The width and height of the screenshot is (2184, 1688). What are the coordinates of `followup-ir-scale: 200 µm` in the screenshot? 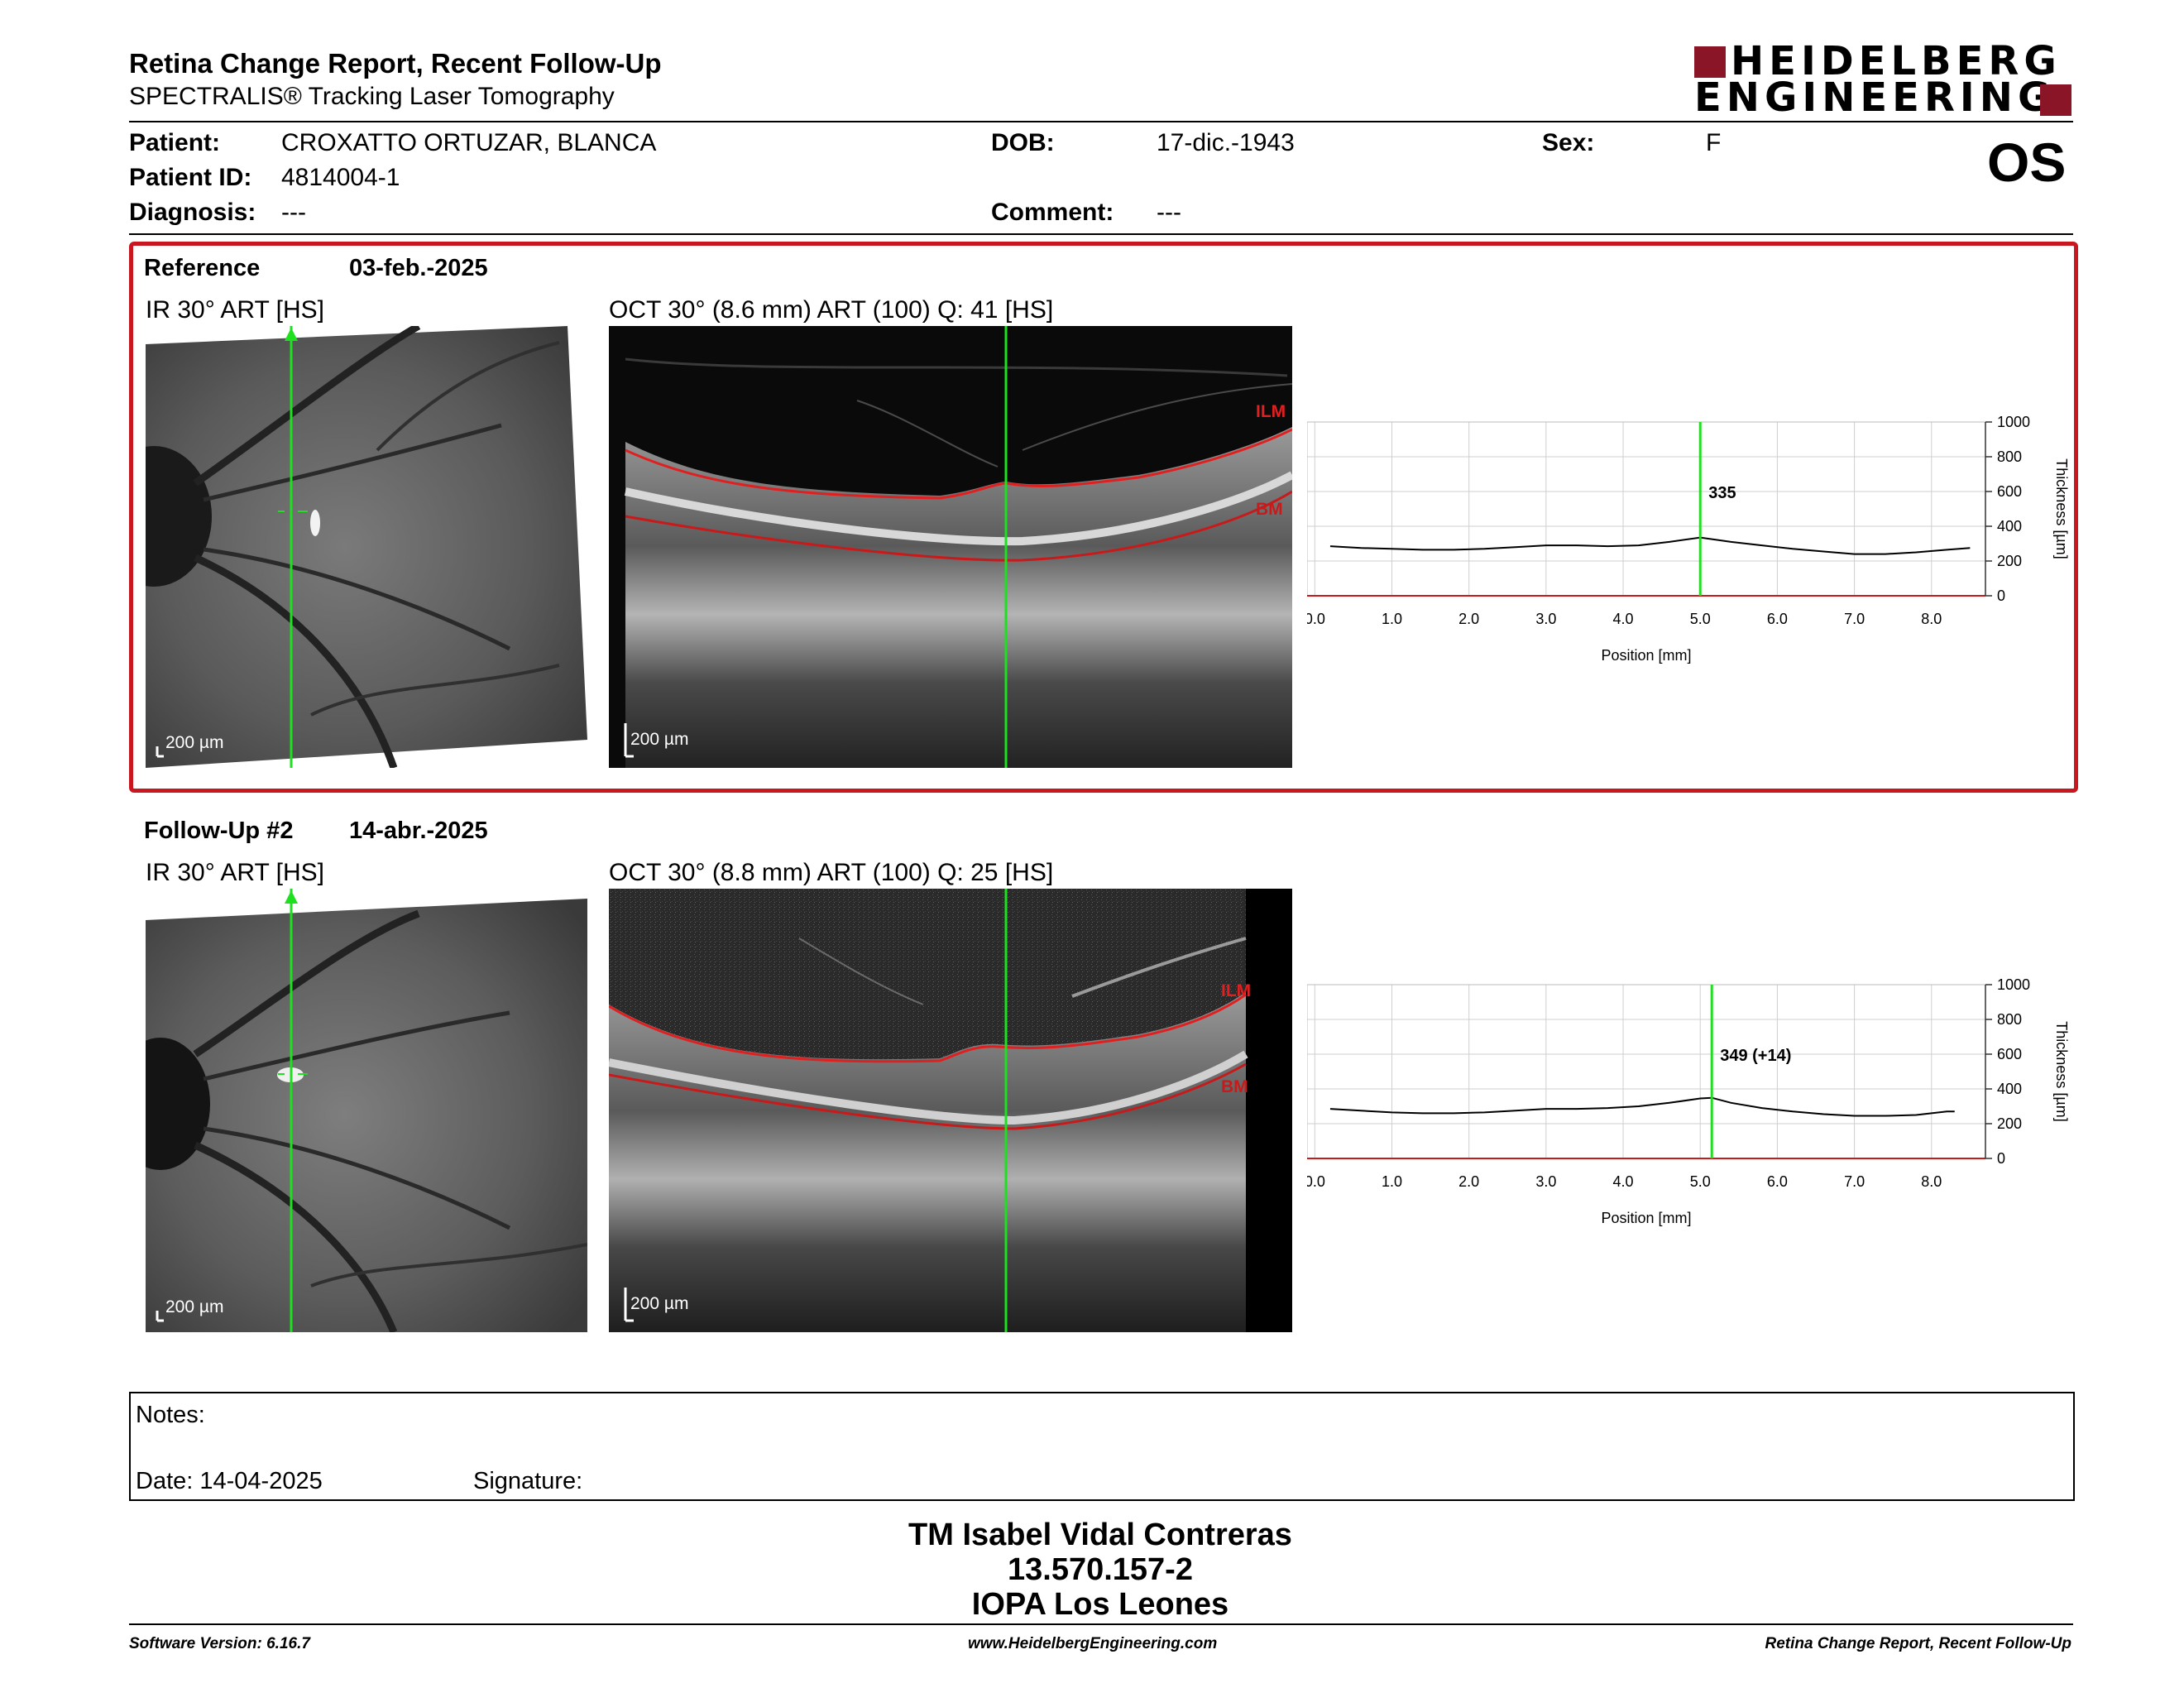 It's located at (194, 1306).